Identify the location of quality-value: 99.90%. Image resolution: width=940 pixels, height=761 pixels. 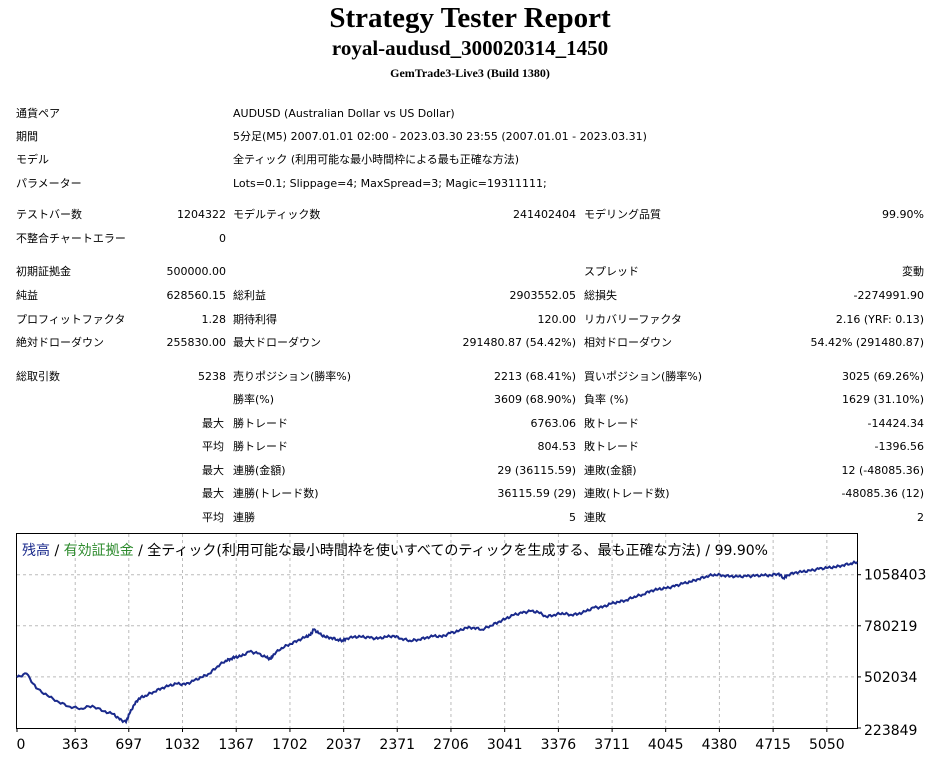
(903, 214).